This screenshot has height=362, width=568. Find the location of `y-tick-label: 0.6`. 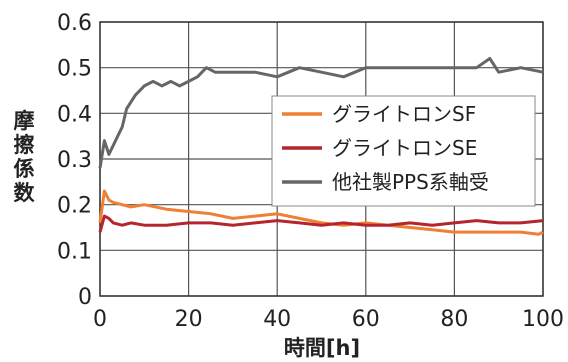

y-tick-label: 0.6 is located at coordinates (74, 23).